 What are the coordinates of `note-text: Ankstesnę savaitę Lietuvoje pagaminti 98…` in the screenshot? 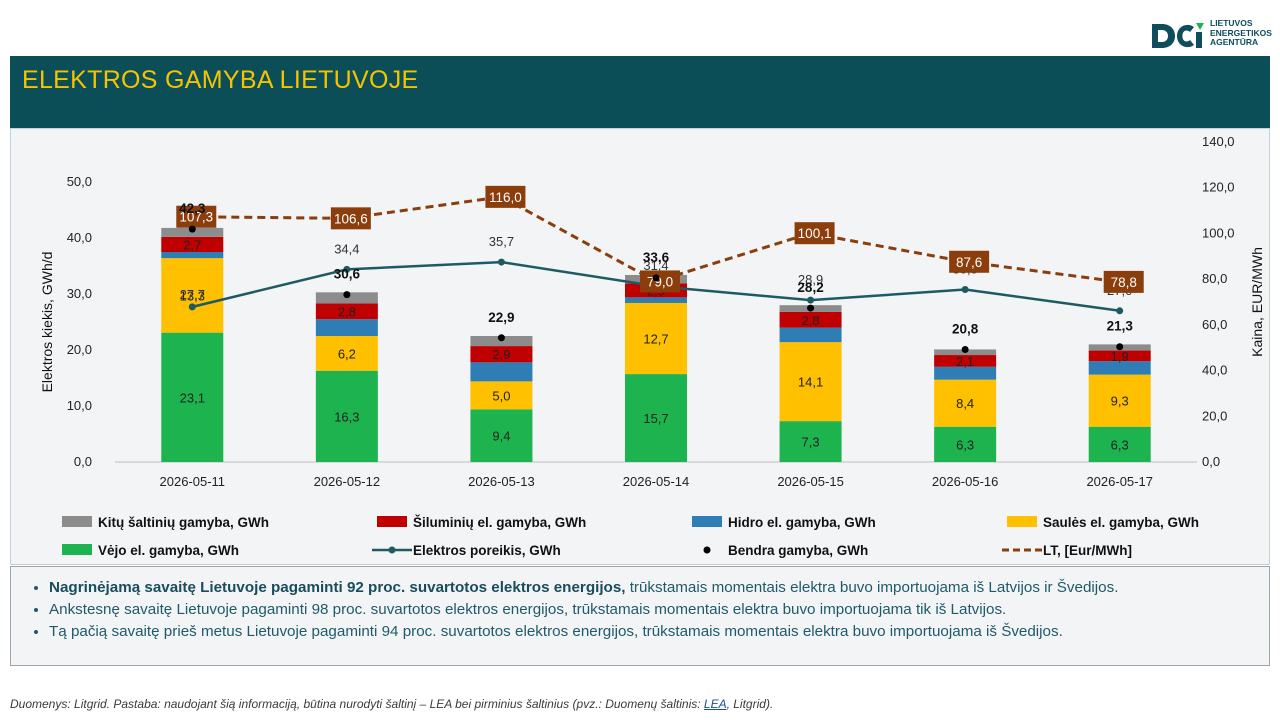 It's located at (528, 609).